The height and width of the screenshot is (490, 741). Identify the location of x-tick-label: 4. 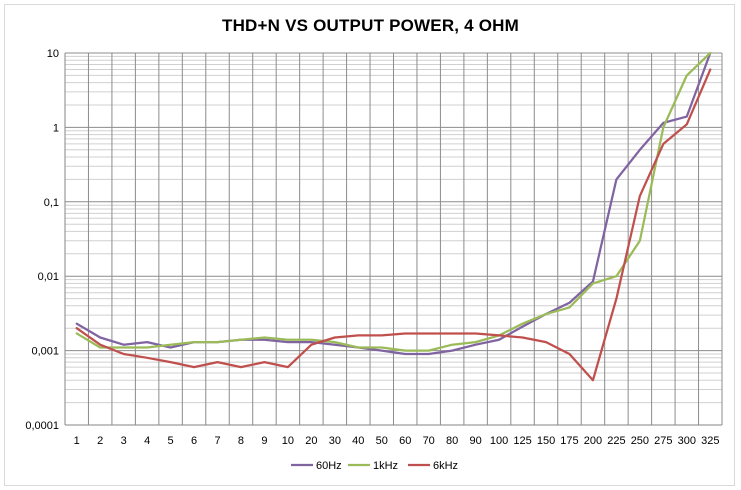
(147, 441).